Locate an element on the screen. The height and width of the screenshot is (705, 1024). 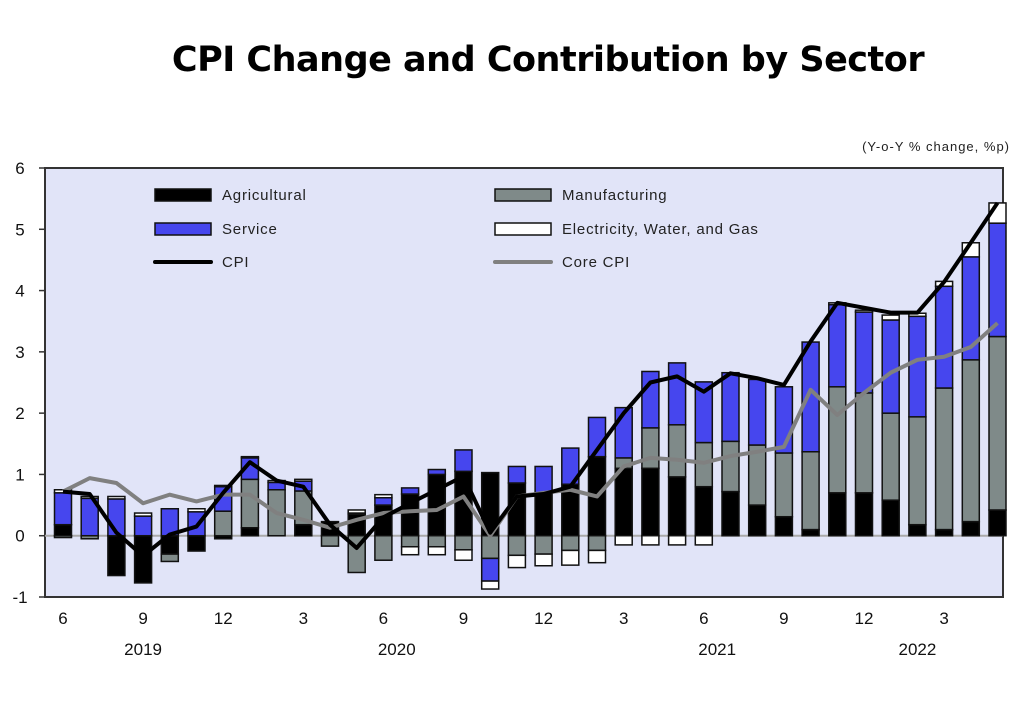
legend-label: Service is located at coordinates (250, 229).